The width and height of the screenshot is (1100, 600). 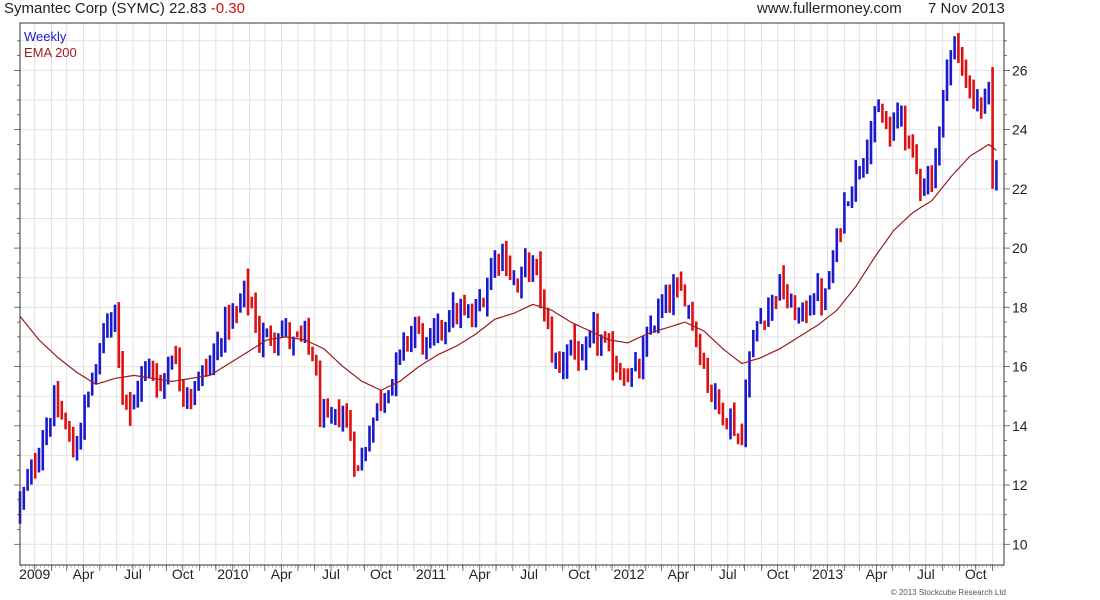 I want to click on y-tick-label: 14, so click(x=1020, y=426).